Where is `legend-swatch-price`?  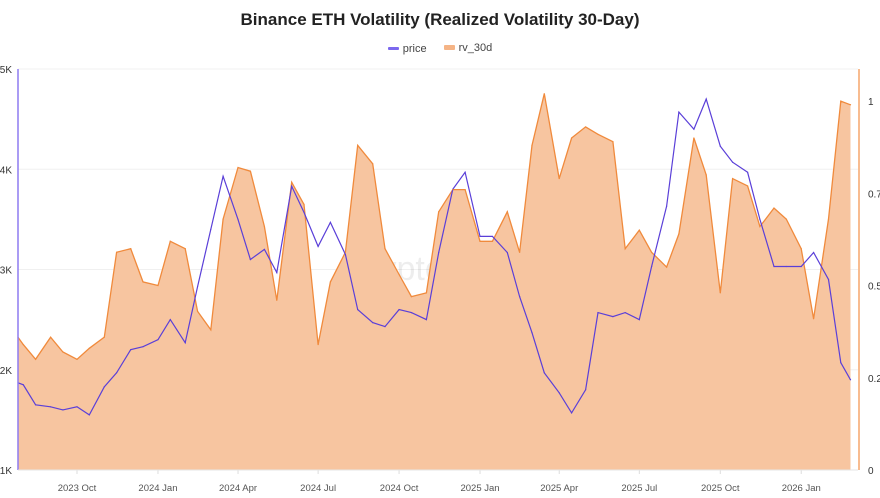 legend-swatch-price is located at coordinates (393, 48).